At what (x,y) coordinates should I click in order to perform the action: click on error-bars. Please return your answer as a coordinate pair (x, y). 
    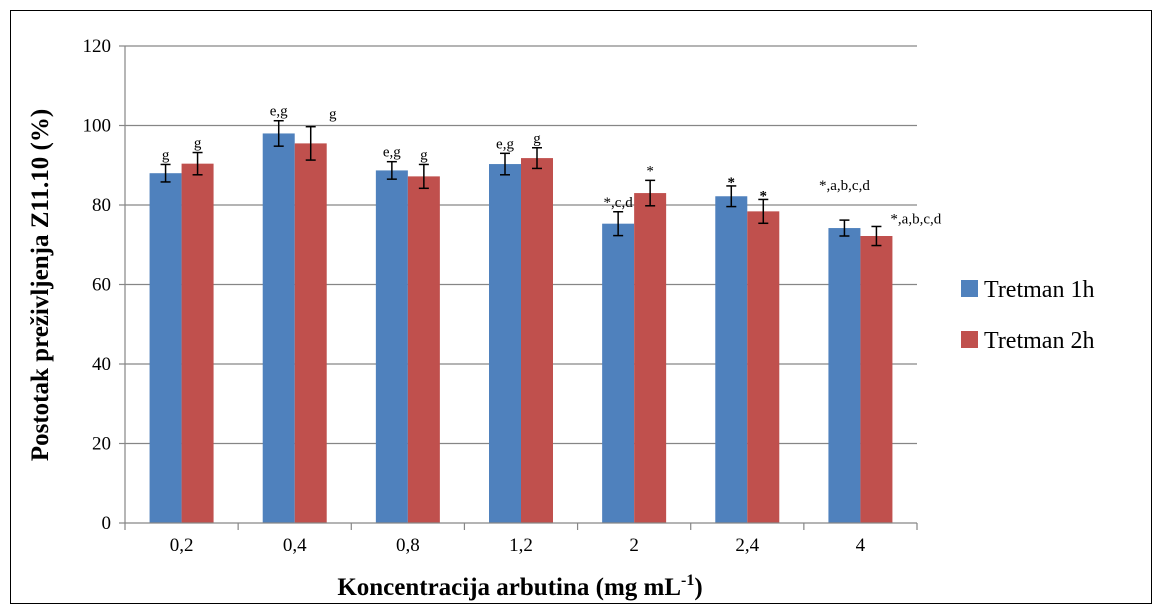
    Looking at the image, I should click on (521, 183).